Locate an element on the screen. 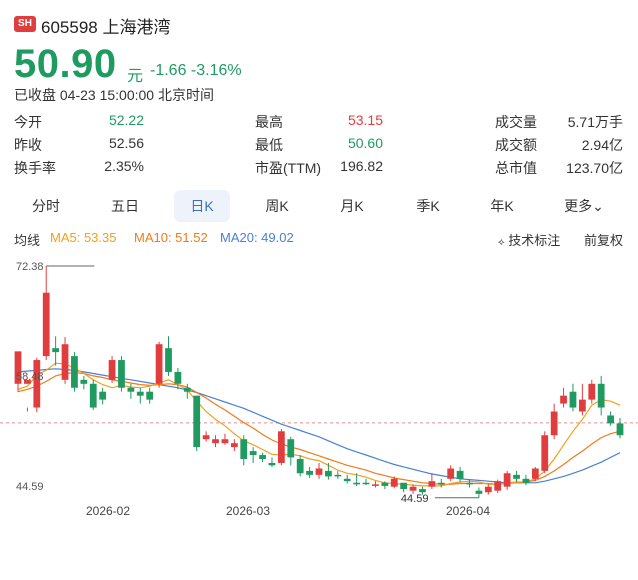 The image size is (638, 580). x-tick-label: 2026-03 is located at coordinates (248, 511).